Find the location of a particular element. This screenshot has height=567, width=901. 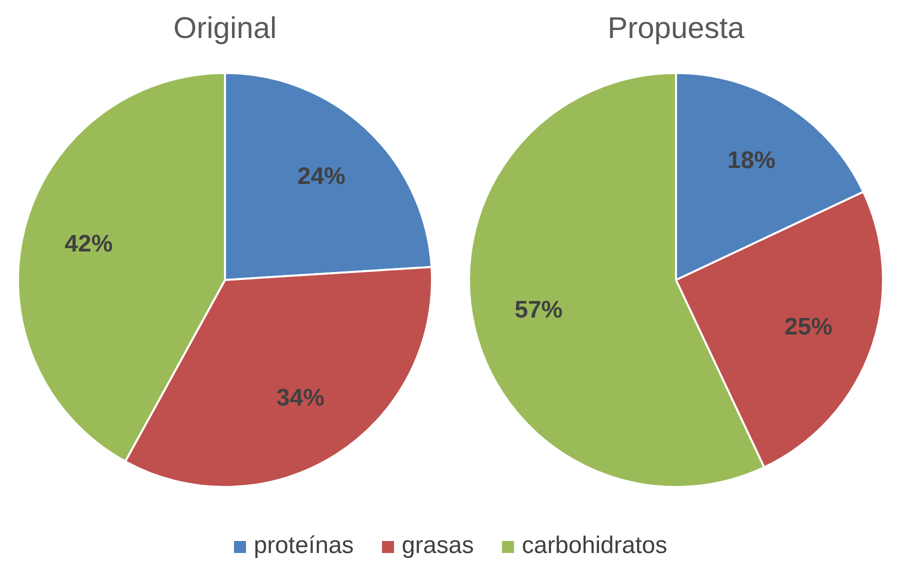

data-label: 24% is located at coordinates (321, 176).